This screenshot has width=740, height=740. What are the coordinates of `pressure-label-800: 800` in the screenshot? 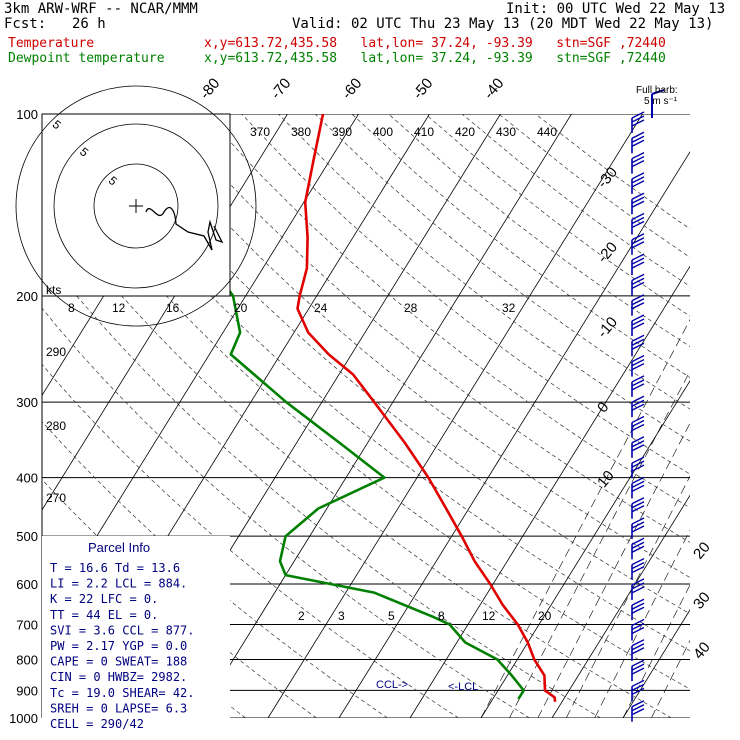 It's located at (27, 659).